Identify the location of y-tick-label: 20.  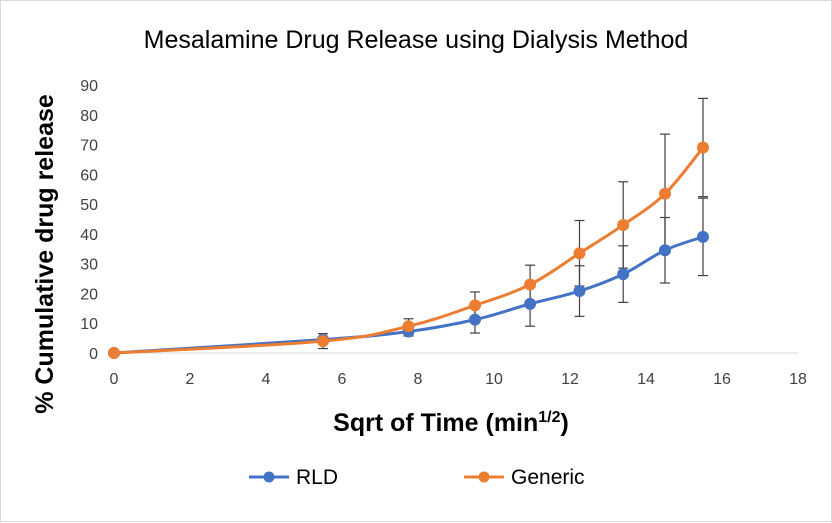
(89, 294).